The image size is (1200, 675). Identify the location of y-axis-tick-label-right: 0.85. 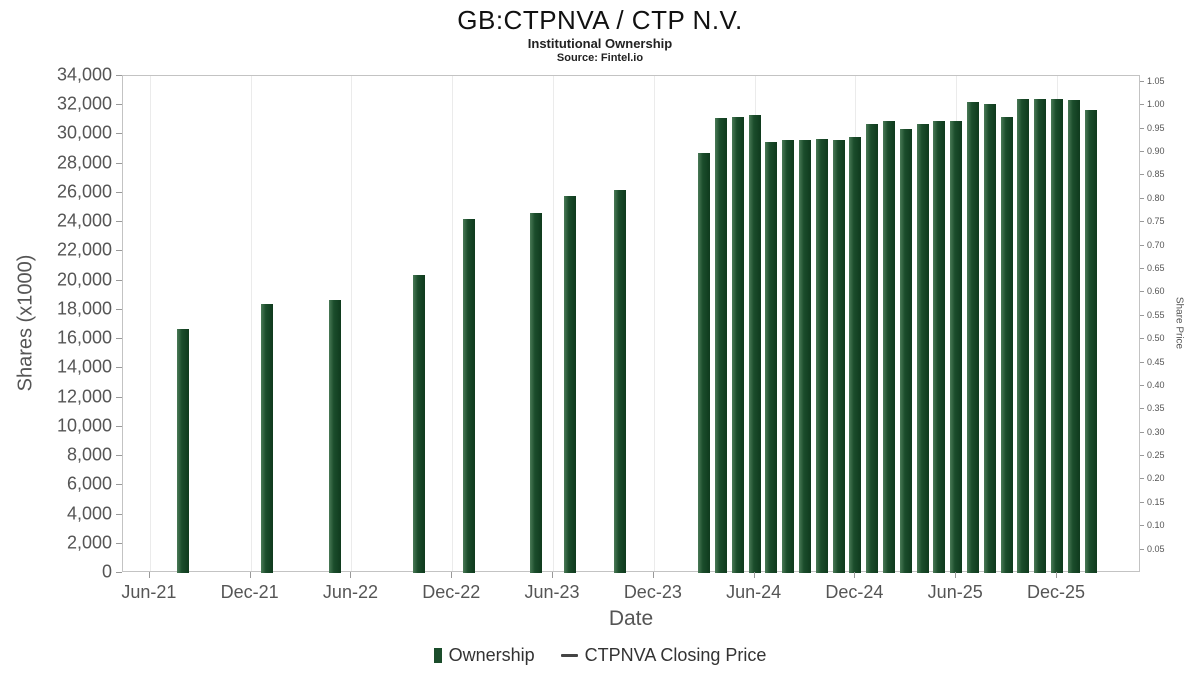
(1156, 174).